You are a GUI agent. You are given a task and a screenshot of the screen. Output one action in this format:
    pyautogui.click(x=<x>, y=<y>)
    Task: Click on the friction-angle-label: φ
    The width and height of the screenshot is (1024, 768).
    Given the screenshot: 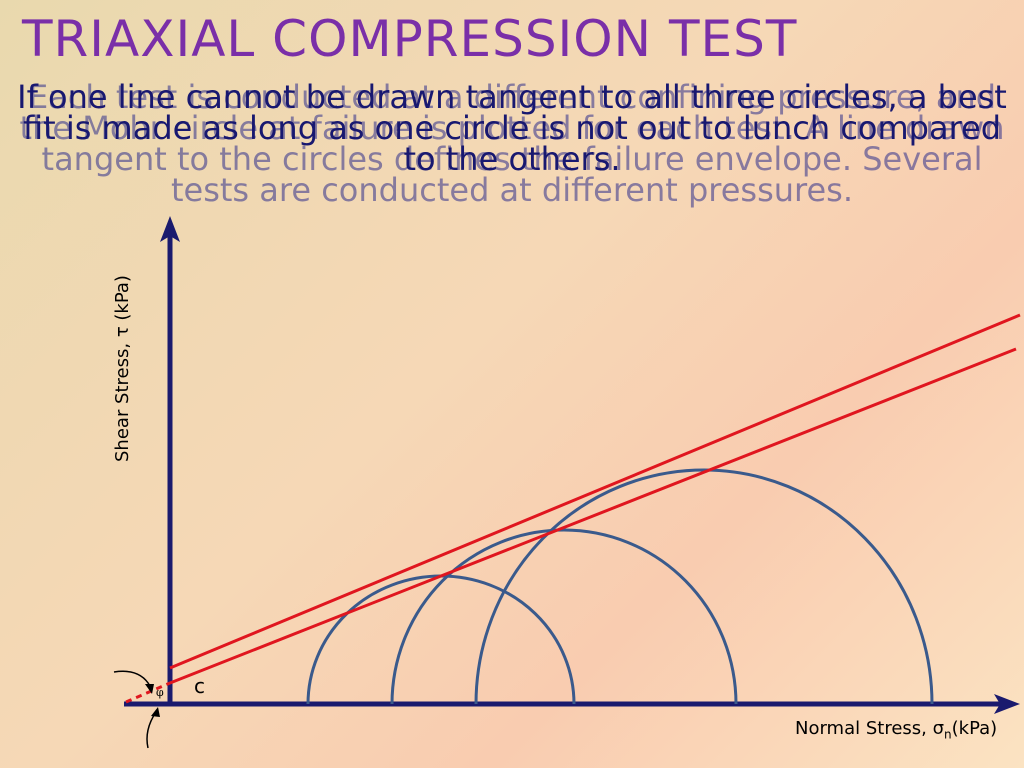 What is the action you would take?
    pyautogui.click(x=160, y=692)
    